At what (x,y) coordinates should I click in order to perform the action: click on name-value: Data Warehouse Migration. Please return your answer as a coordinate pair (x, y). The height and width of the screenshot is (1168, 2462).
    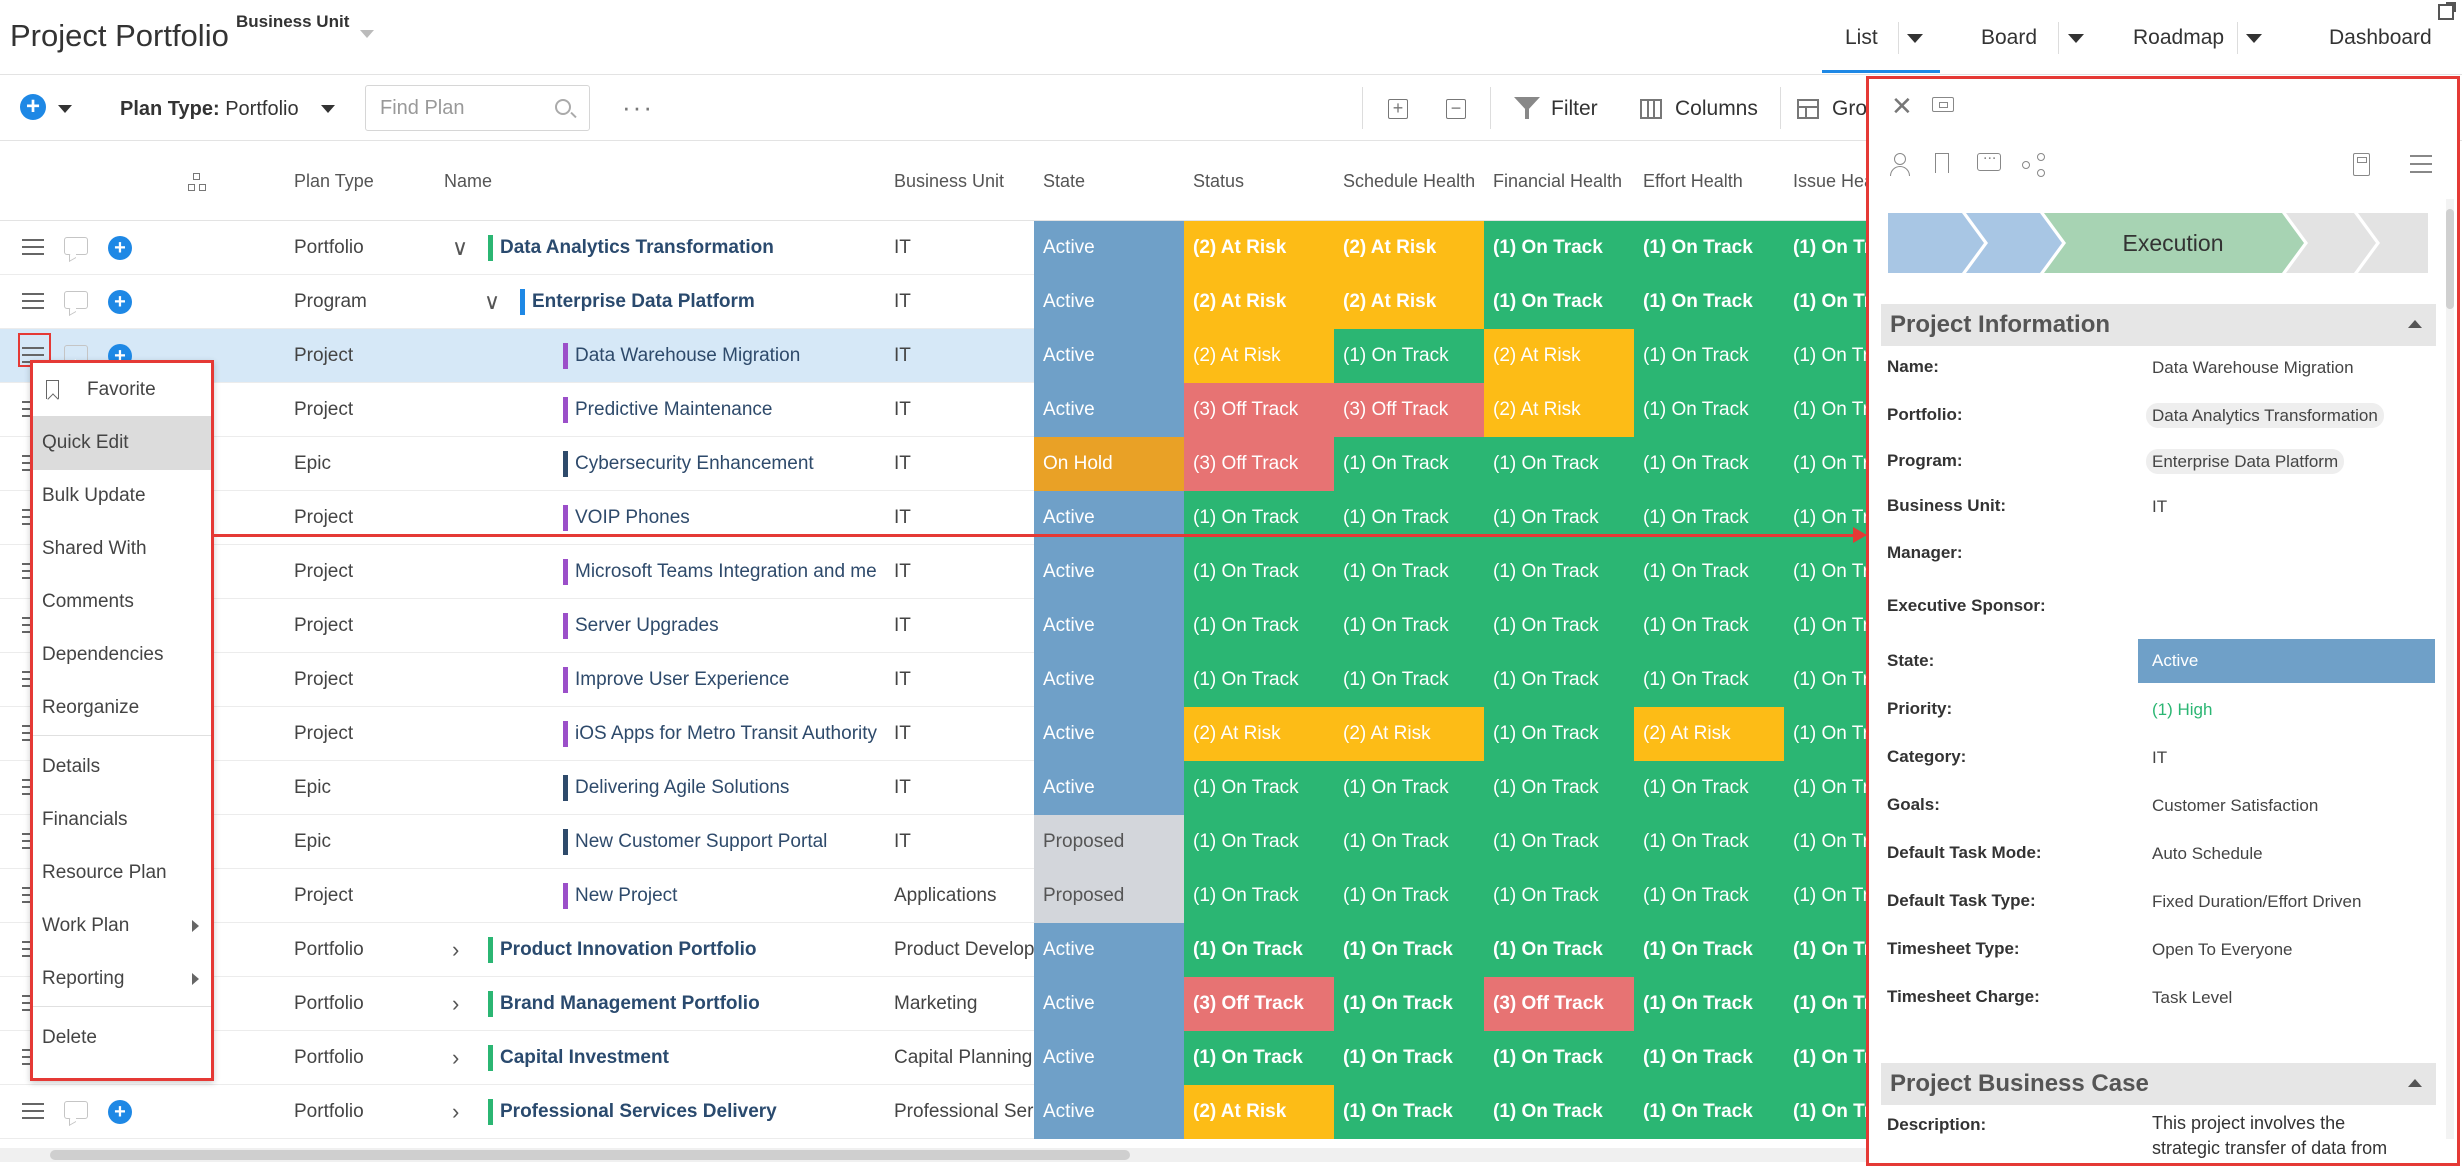
    Looking at the image, I should click on (2253, 367).